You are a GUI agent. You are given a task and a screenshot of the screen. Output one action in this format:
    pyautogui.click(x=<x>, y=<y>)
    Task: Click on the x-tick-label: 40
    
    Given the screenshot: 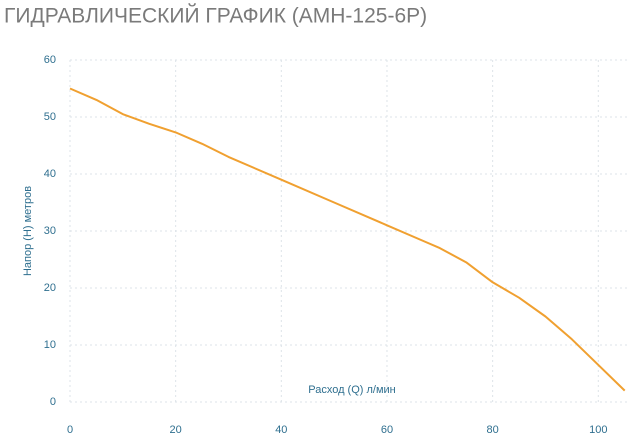 What is the action you would take?
    pyautogui.click(x=281, y=430)
    